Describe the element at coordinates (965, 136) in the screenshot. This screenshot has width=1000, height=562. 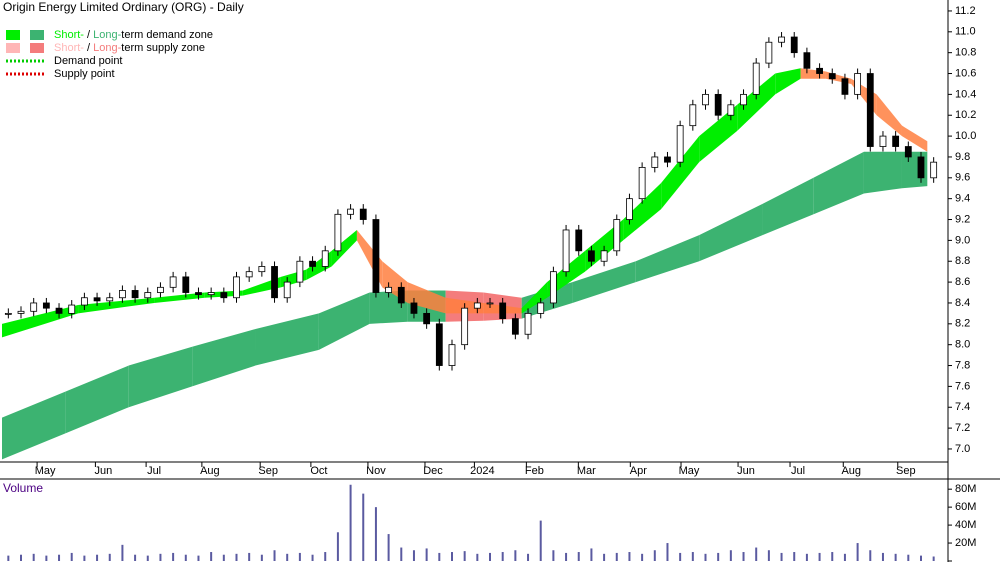
I see `y-tick-label: 10.0` at that location.